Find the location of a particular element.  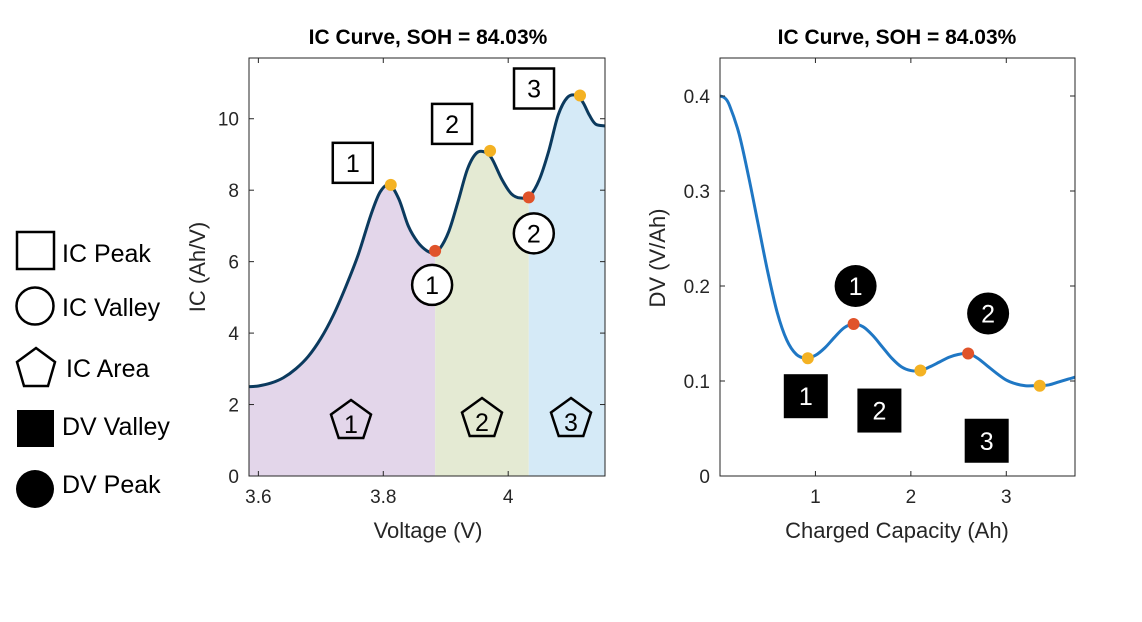

legend-item-dv-valley: DV Valley is located at coordinates (113, 427).